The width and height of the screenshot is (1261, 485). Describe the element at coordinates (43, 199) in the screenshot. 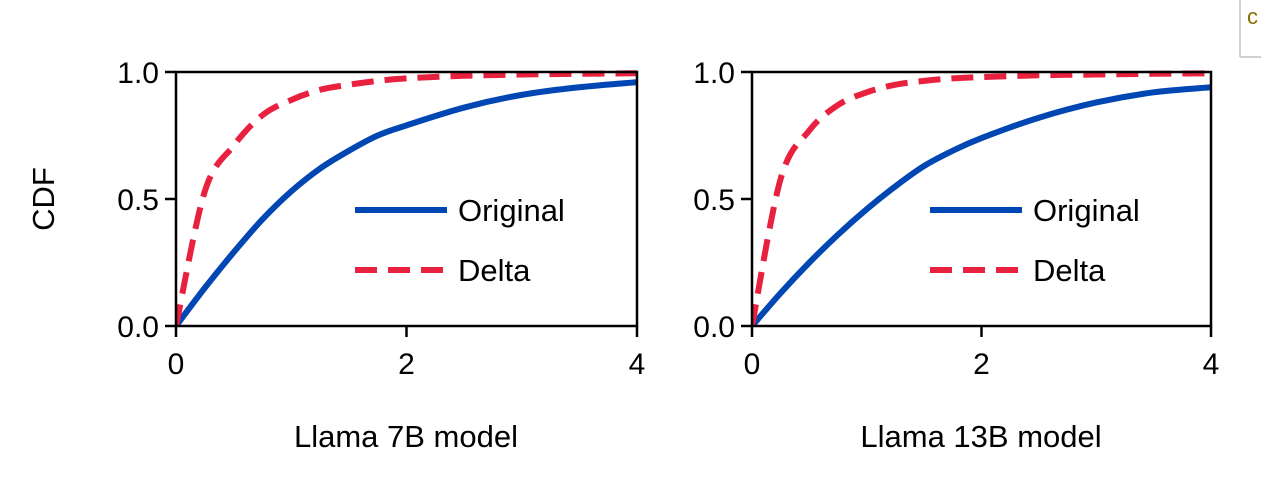

I see `y-axis-label: CDF` at that location.